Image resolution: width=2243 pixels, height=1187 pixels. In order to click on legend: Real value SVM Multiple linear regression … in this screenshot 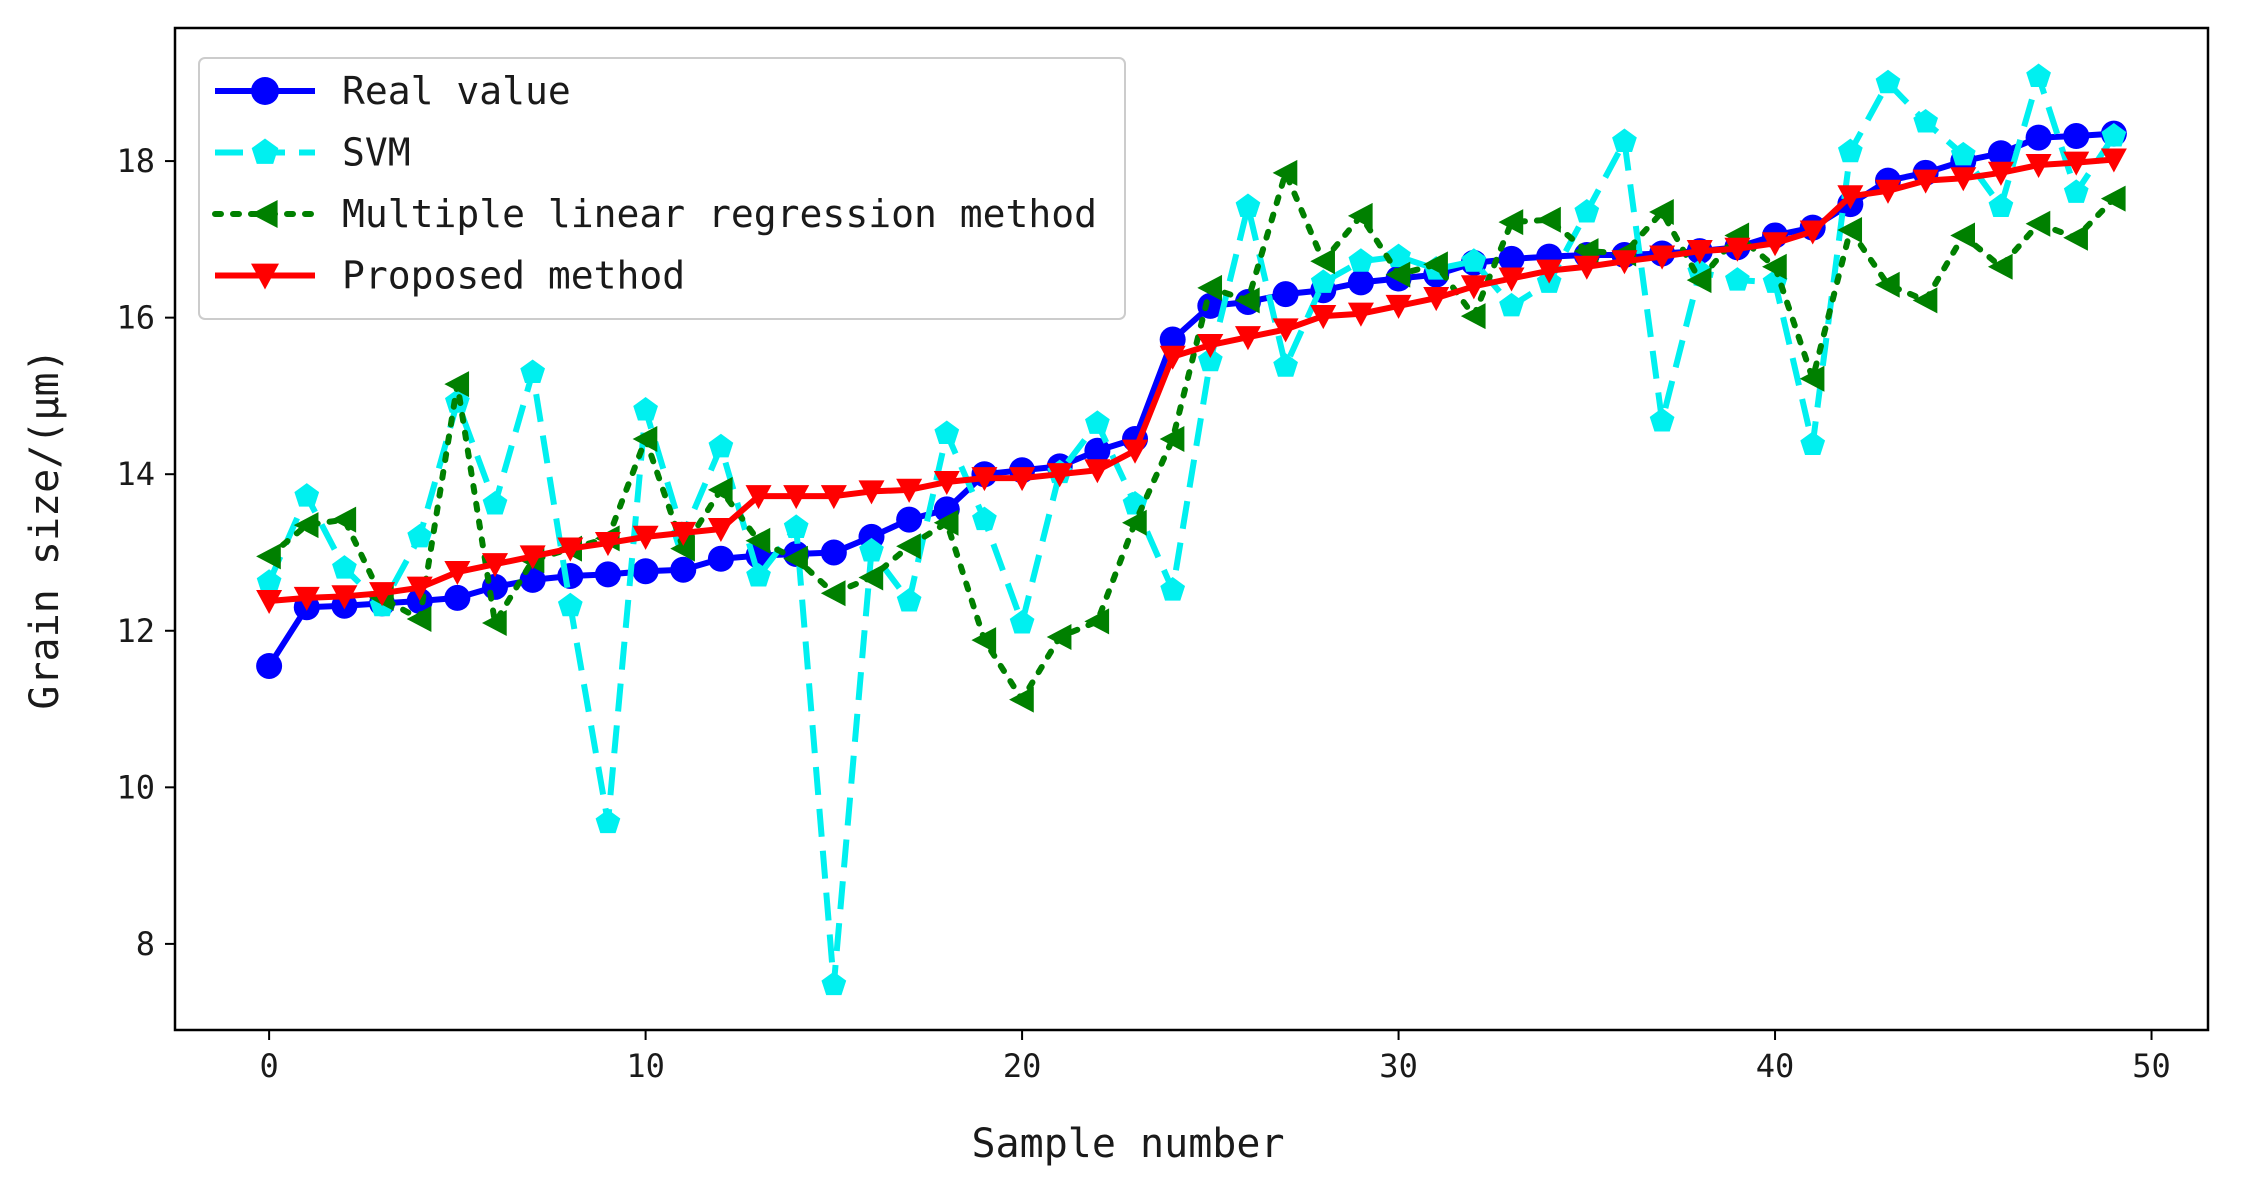, I will do `click(662, 188)`.